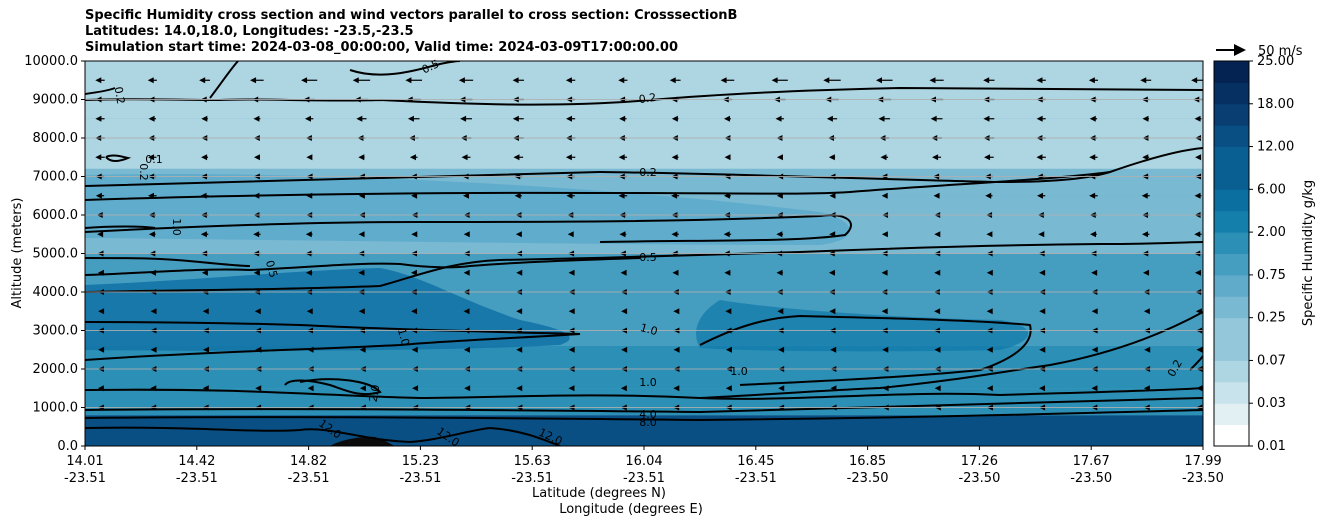 The image size is (1326, 526). I want to click on contour-label: 8.0, so click(648, 422).